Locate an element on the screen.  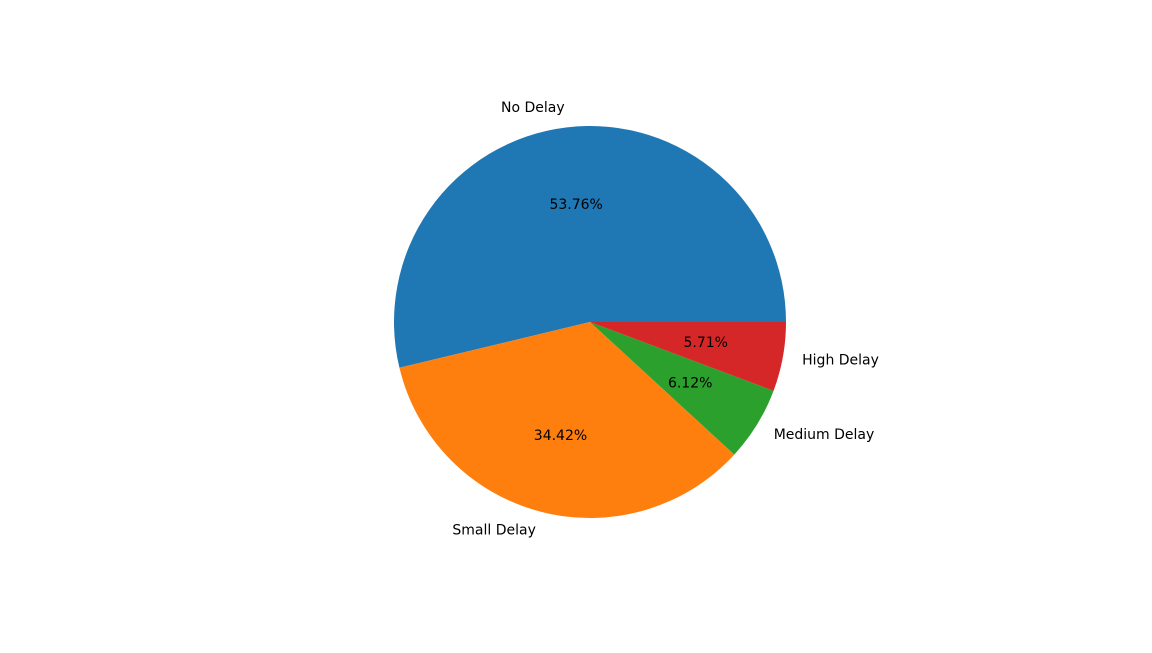
slice-percent-no-delay: 53.76% is located at coordinates (575, 205).